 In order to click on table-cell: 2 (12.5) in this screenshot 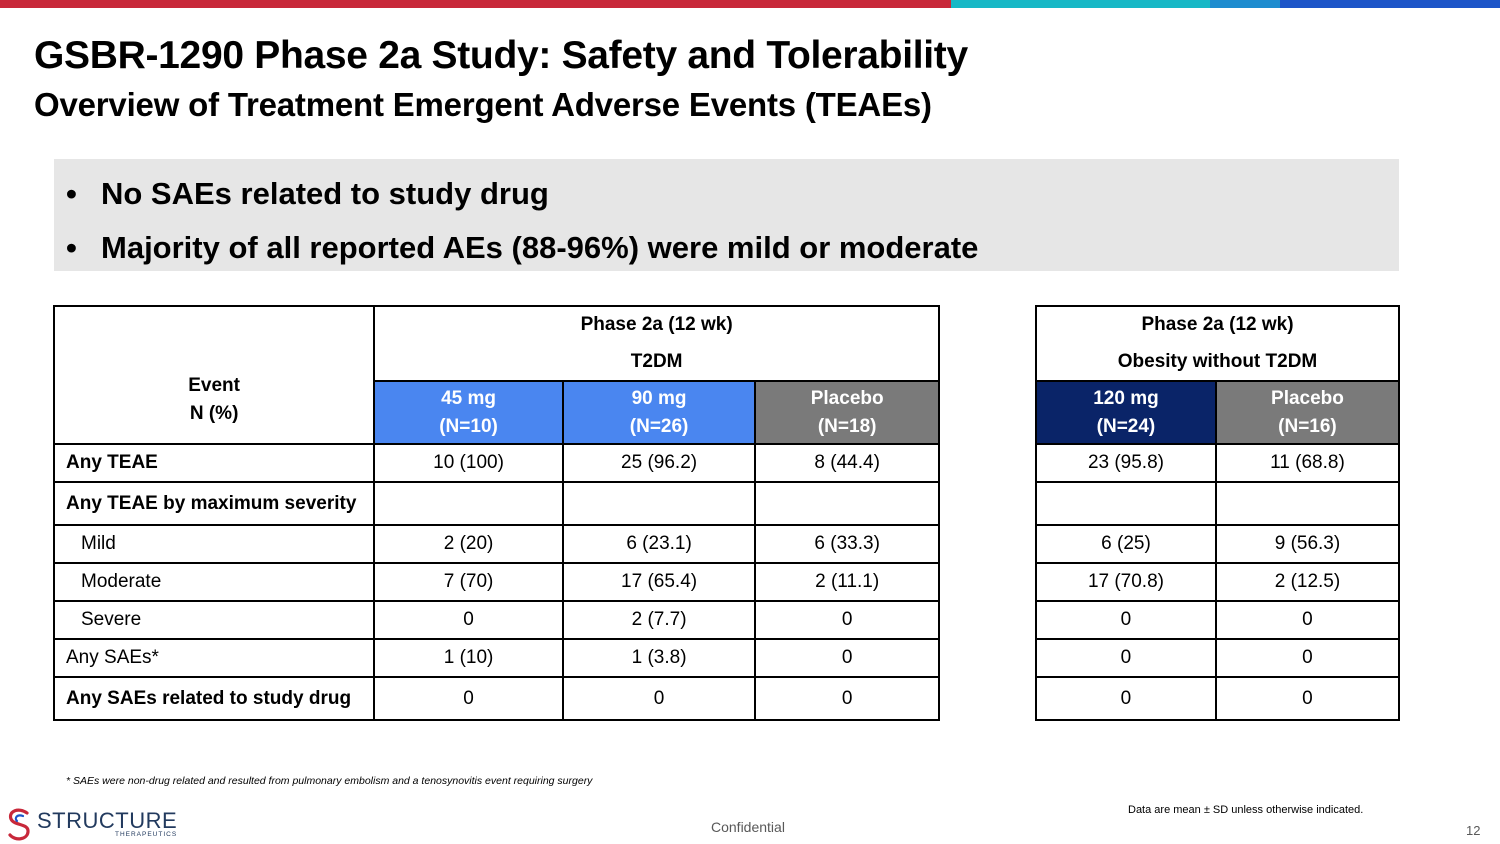, I will do `click(1307, 582)`.